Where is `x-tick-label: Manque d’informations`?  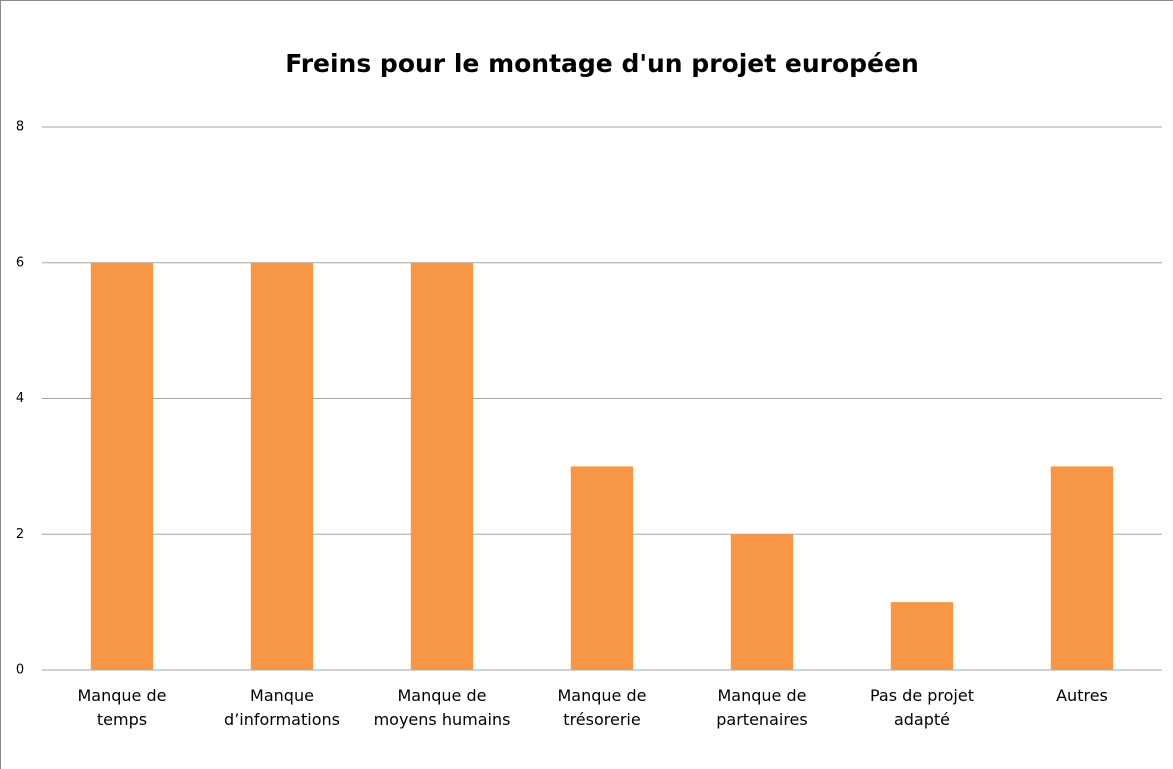
x-tick-label: Manque d’informations is located at coordinates (282, 707).